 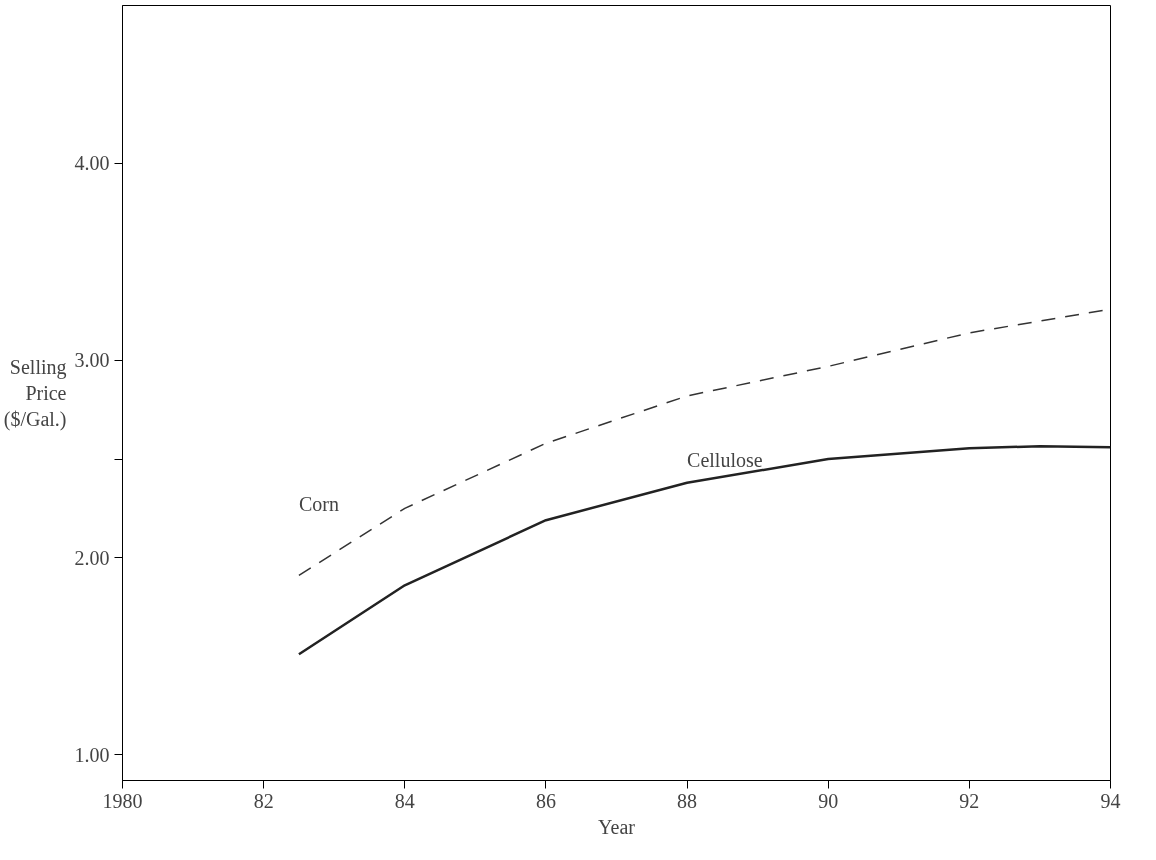 What do you see at coordinates (545, 800) in the screenshot?
I see `x-tick-label: 86` at bounding box center [545, 800].